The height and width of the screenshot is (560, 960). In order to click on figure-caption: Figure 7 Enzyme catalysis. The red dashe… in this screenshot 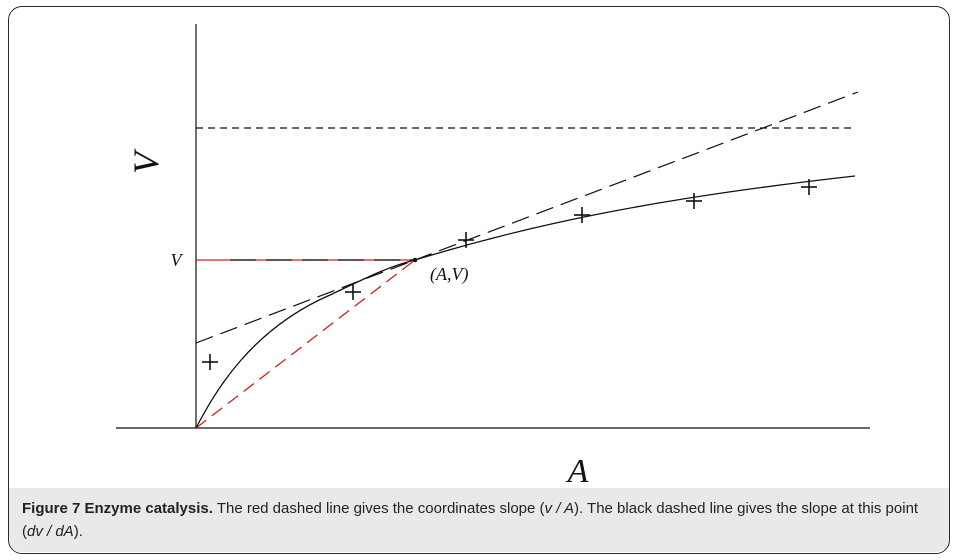, I will do `click(482, 520)`.